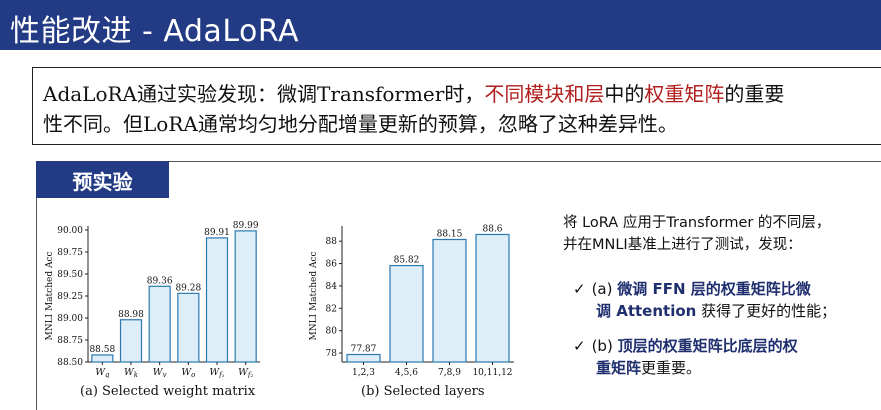 The image size is (881, 410). I want to click on x-tick-label: 7,8,9, so click(449, 373).